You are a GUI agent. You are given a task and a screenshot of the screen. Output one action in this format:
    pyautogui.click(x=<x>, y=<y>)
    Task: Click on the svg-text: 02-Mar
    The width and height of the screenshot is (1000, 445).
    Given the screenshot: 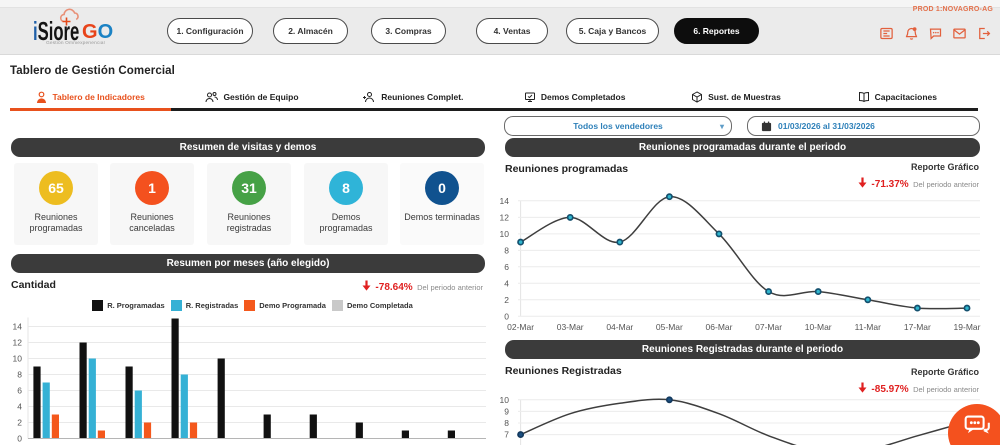 What is the action you would take?
    pyautogui.click(x=520, y=327)
    